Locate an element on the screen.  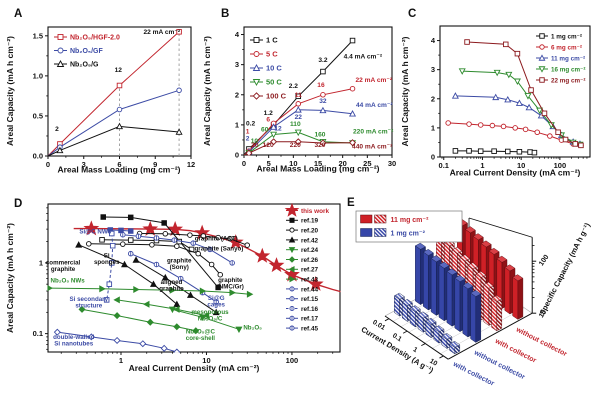
legend-label: ref.19 is located at coordinates (309, 221).